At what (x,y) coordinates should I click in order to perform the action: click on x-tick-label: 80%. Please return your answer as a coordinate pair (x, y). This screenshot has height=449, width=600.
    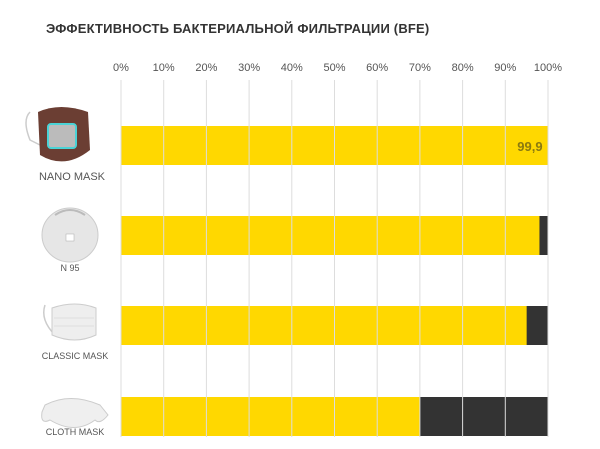
    Looking at the image, I should click on (463, 68).